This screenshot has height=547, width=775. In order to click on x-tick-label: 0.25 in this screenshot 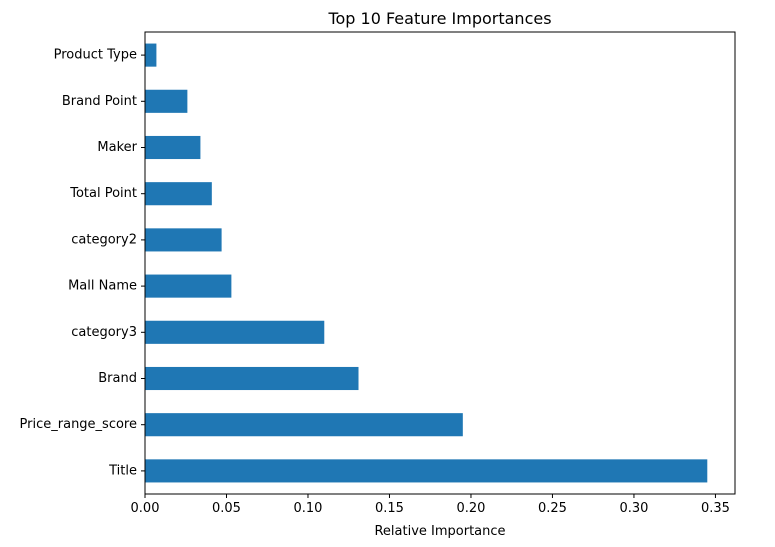, I will do `click(552, 508)`.